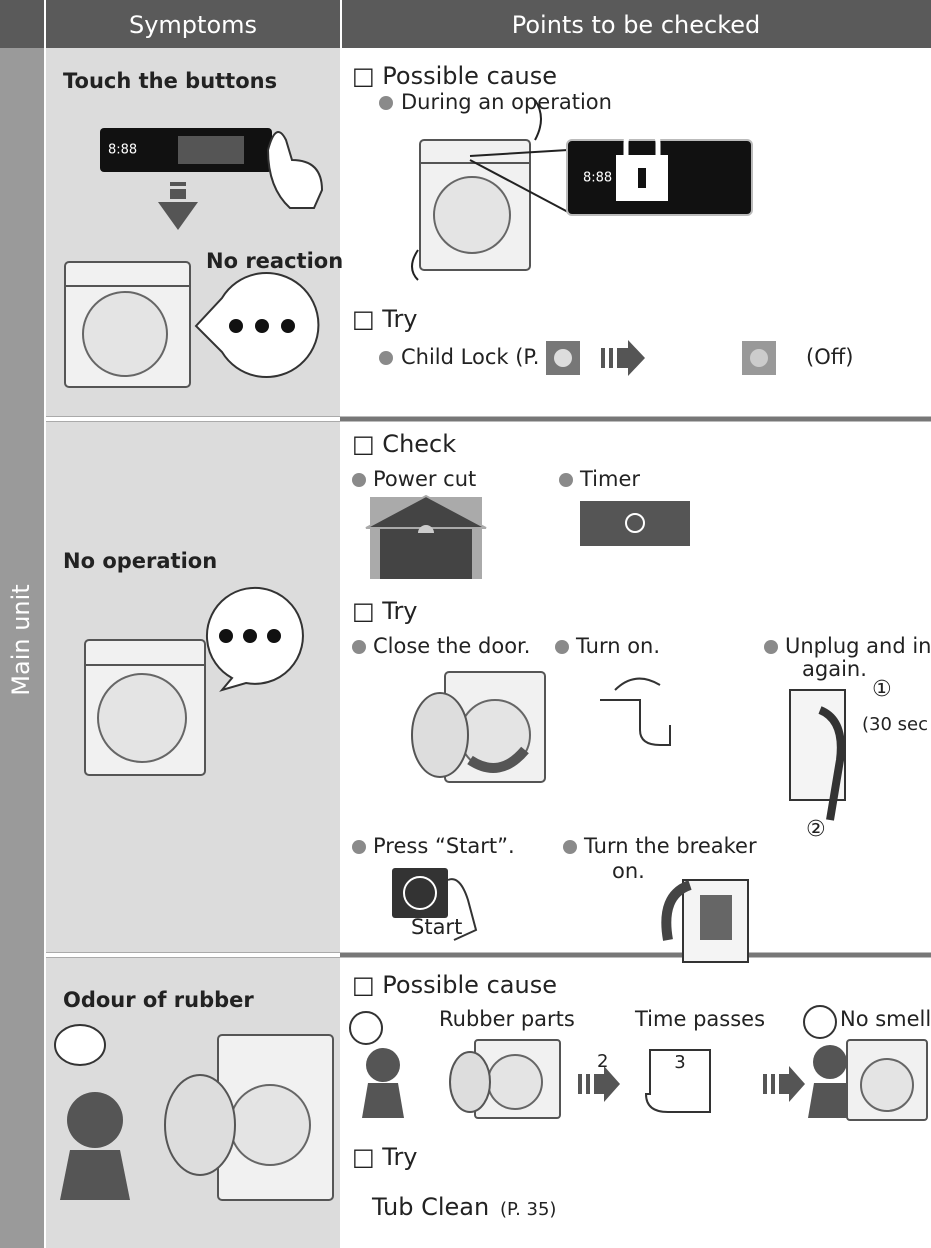 The image size is (931, 1248). What do you see at coordinates (436, 927) in the screenshot?
I see `button-label: Start` at bounding box center [436, 927].